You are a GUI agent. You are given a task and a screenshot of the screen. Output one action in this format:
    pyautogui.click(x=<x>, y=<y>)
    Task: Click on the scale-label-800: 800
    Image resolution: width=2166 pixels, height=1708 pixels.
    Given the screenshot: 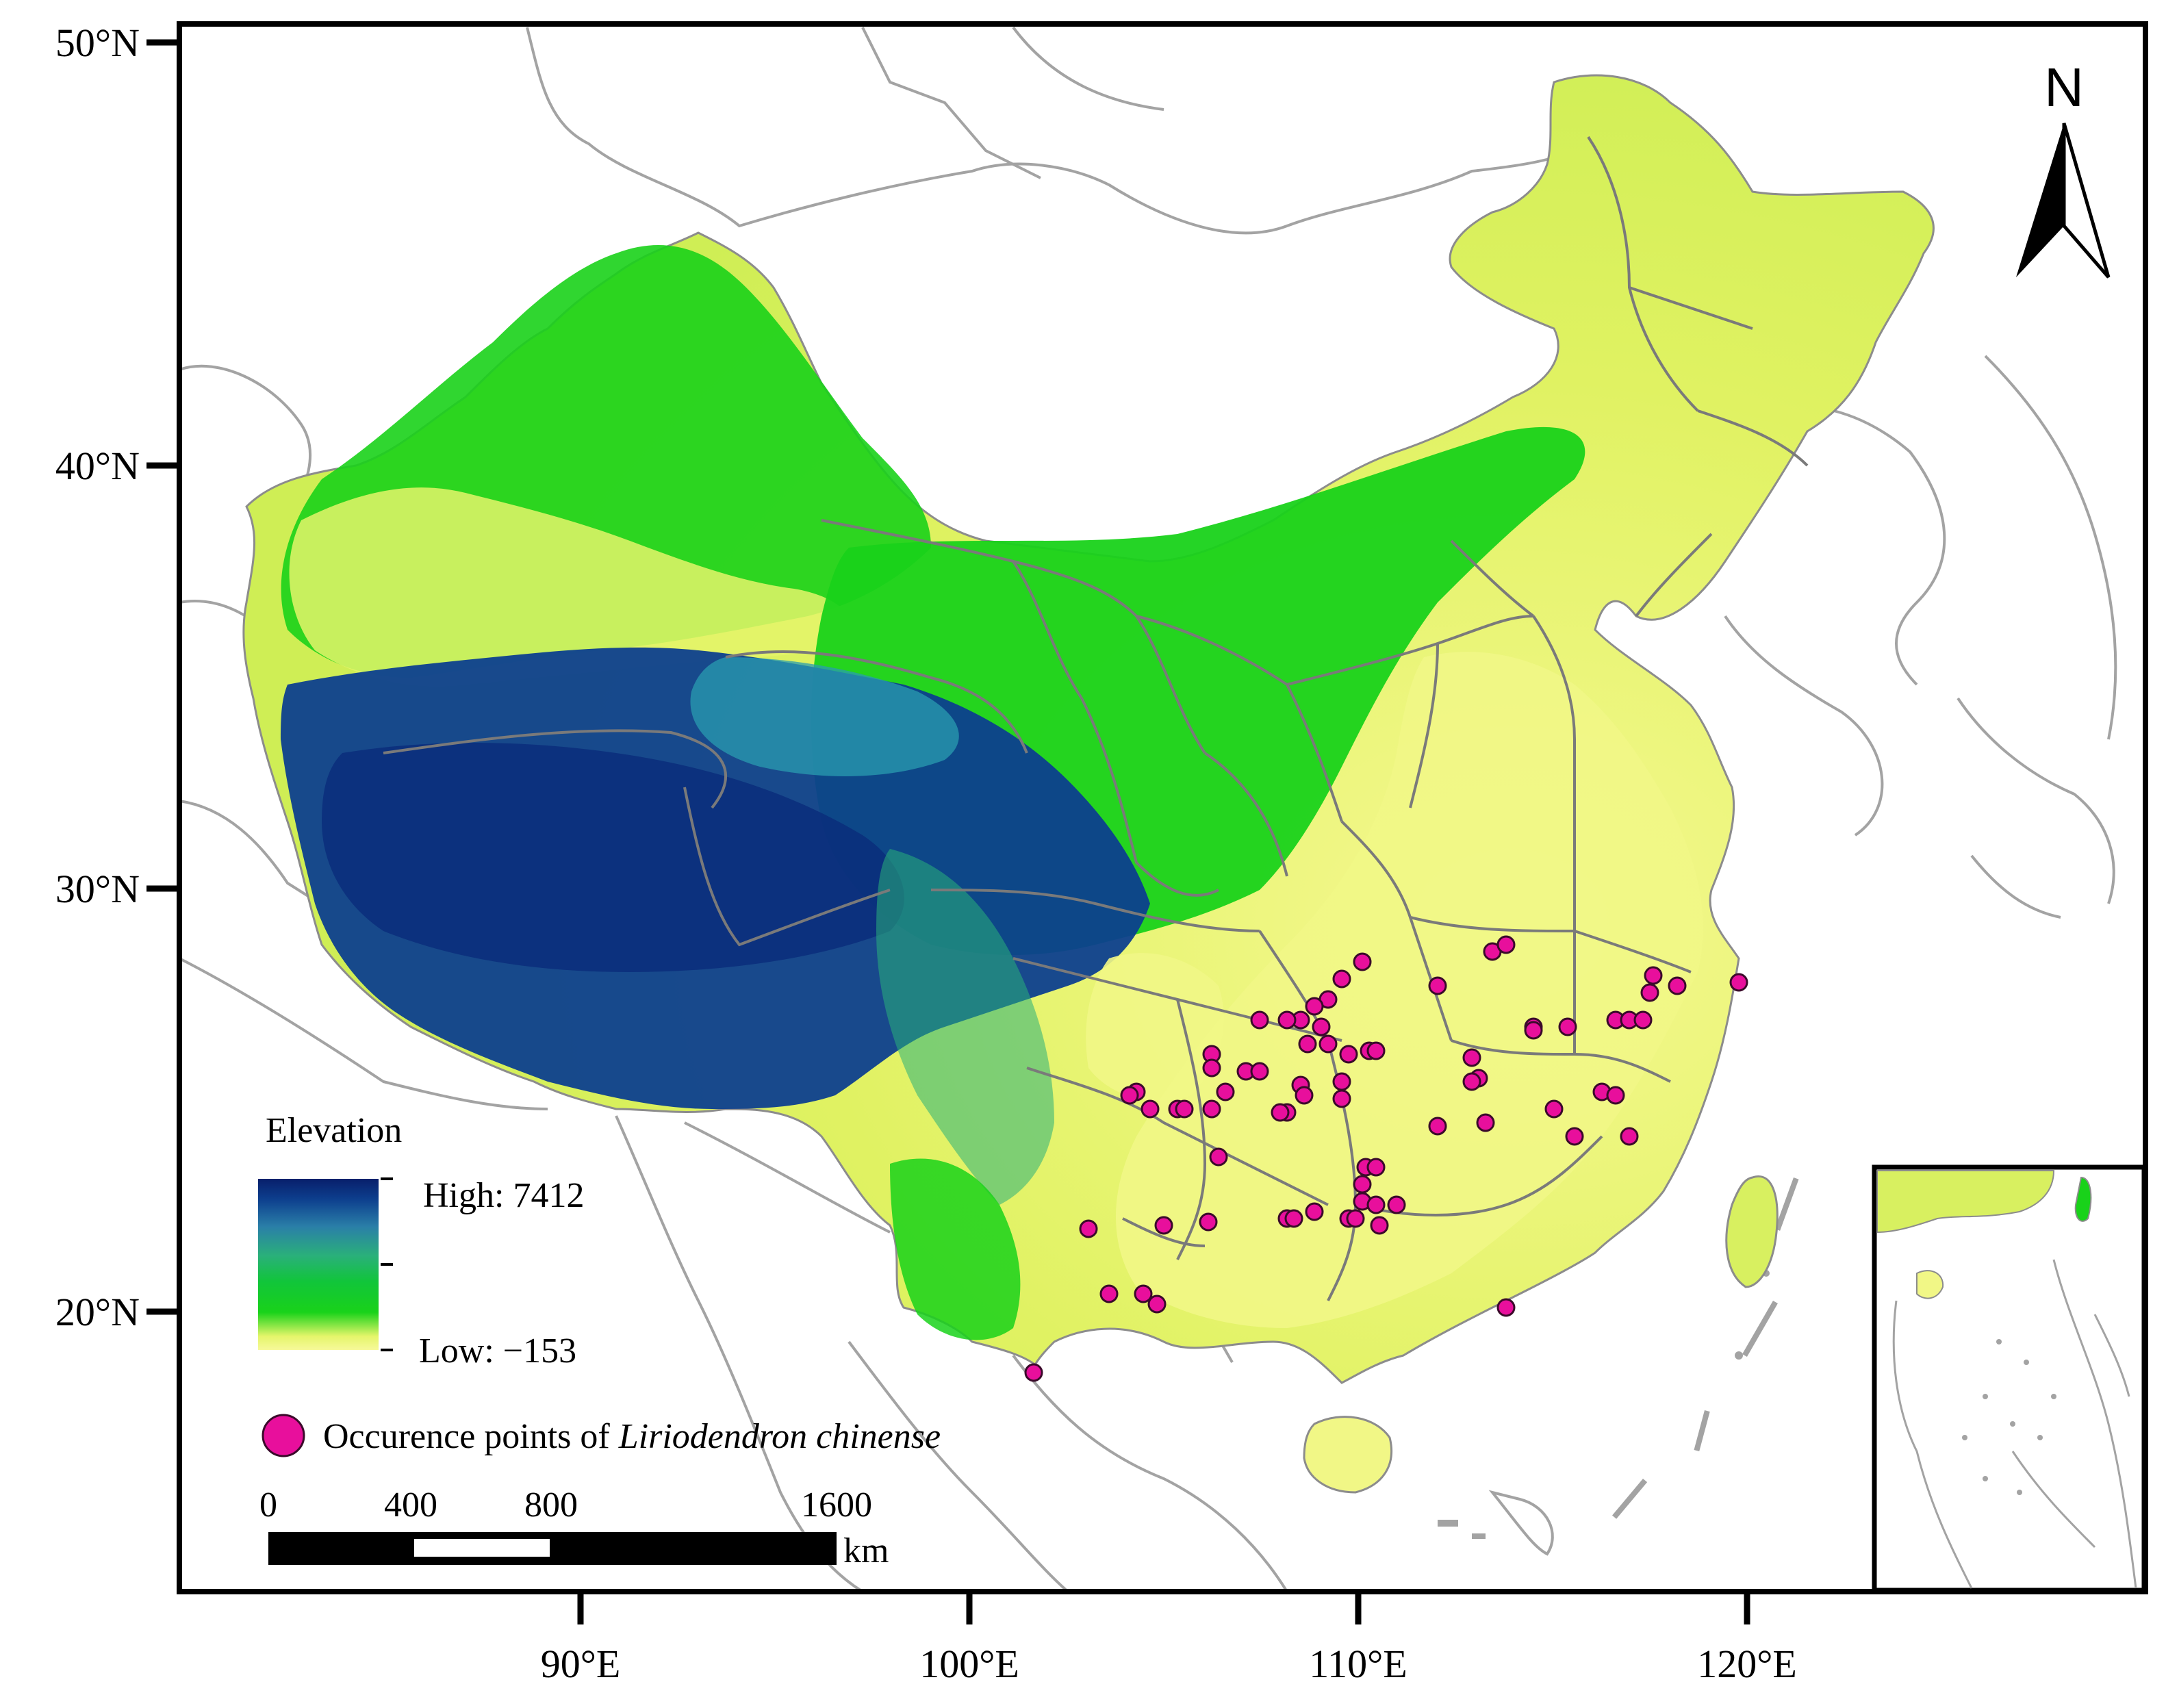 What is the action you would take?
    pyautogui.click(x=551, y=1505)
    